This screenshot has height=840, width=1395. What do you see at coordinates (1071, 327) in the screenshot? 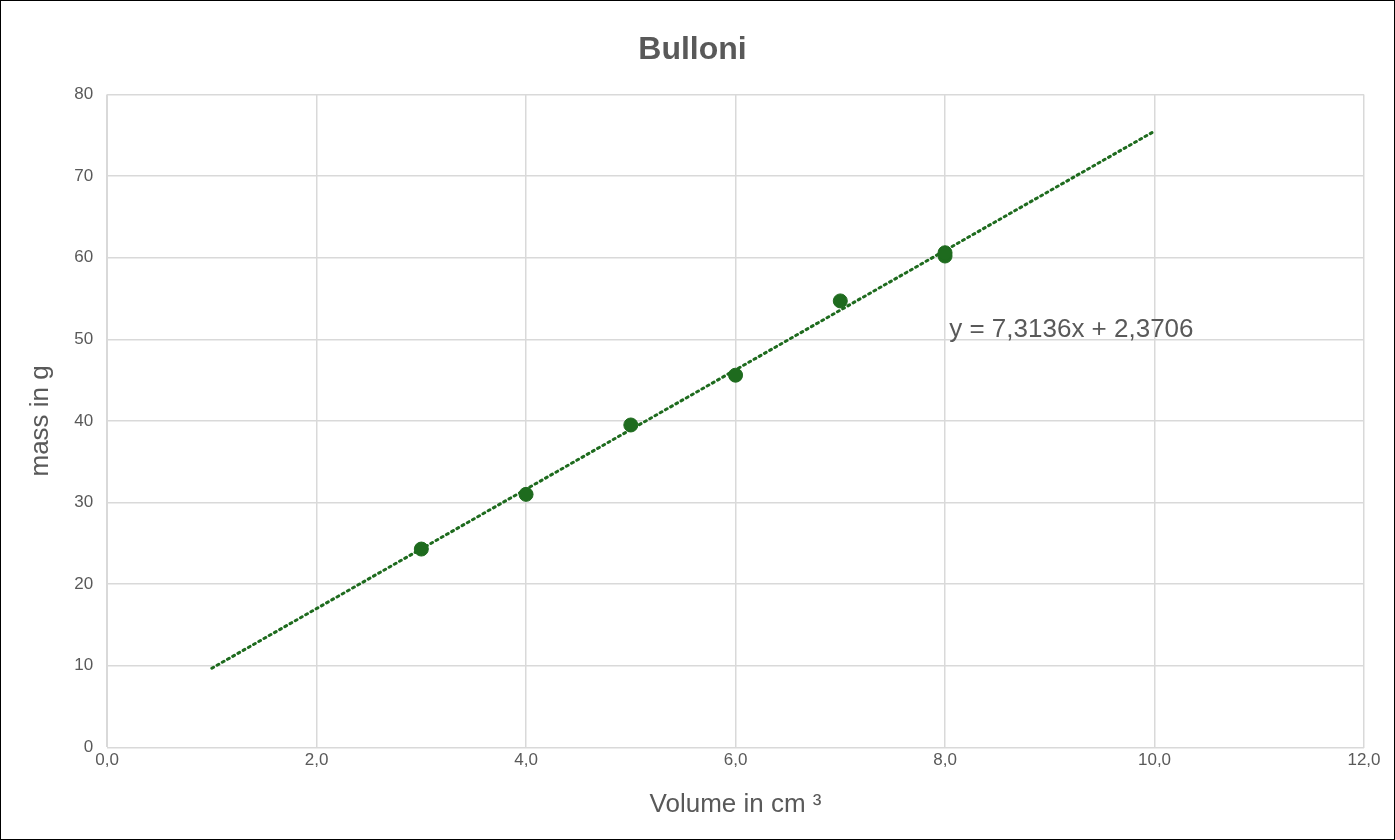
I see `annotation: y = 7,3136x + 2,3706` at bounding box center [1071, 327].